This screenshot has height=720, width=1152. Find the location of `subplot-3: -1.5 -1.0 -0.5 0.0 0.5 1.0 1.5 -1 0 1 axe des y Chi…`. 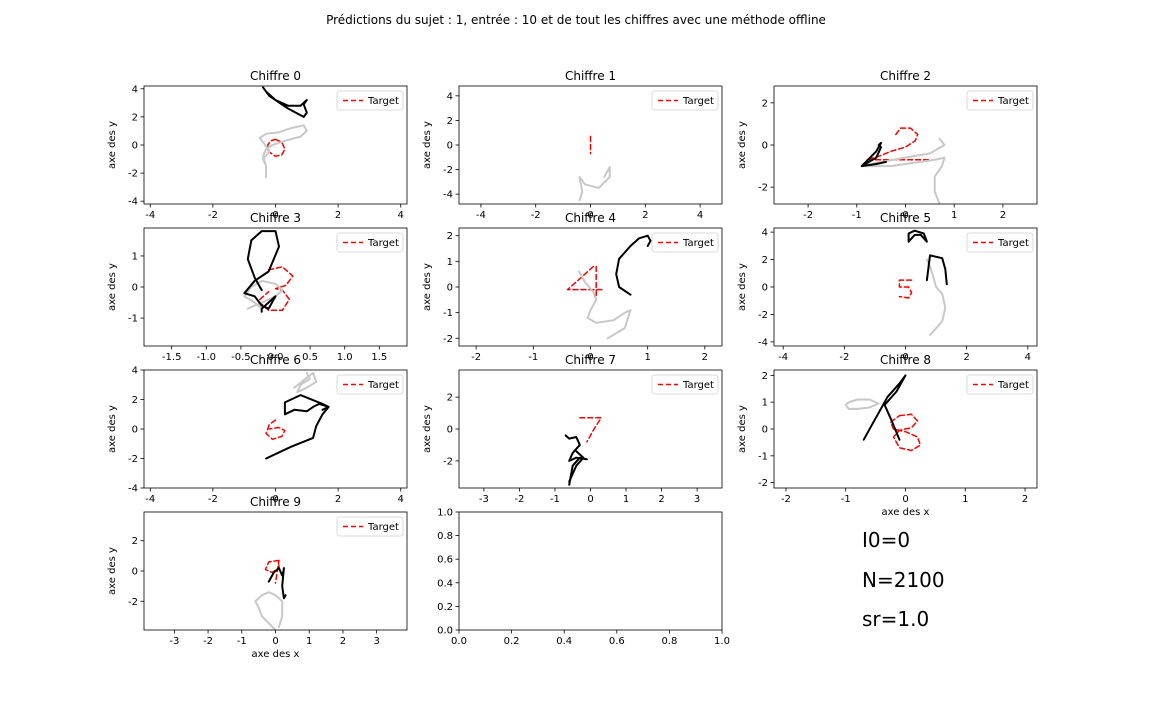

subplot-3: -1.5 -1.0 -0.5 0.0 0.5 1.0 1.5 -1 0 1 axe des y Chi… is located at coordinates (257, 287).